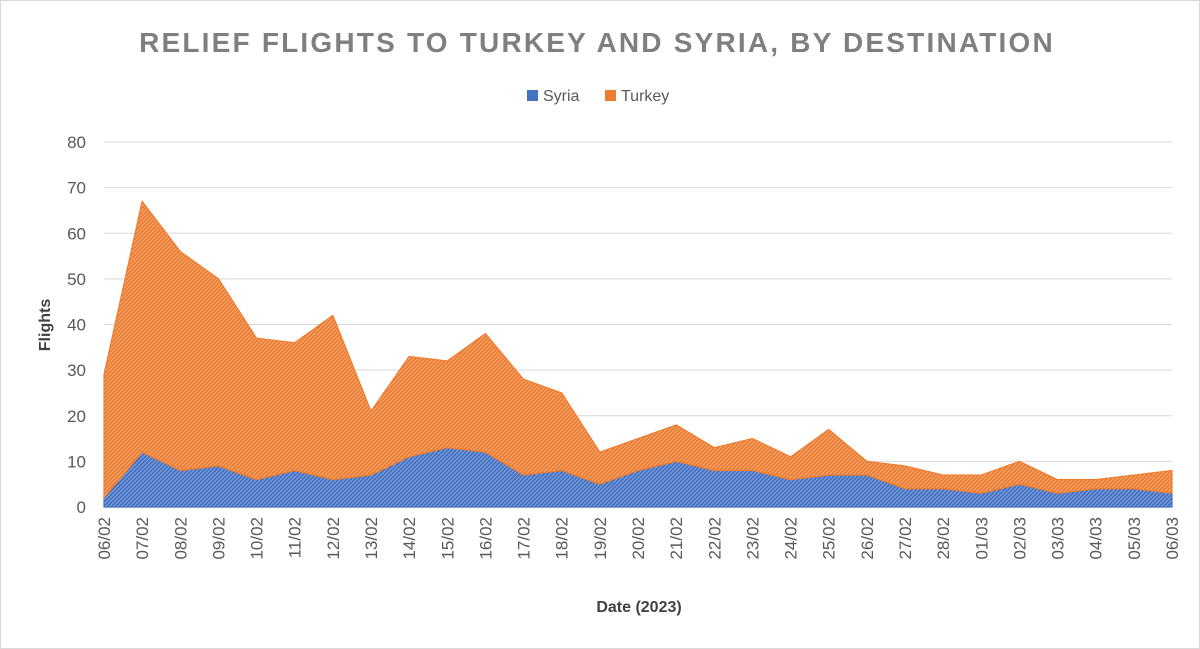  I want to click on legend-item-turkey: Turkey, so click(637, 96).